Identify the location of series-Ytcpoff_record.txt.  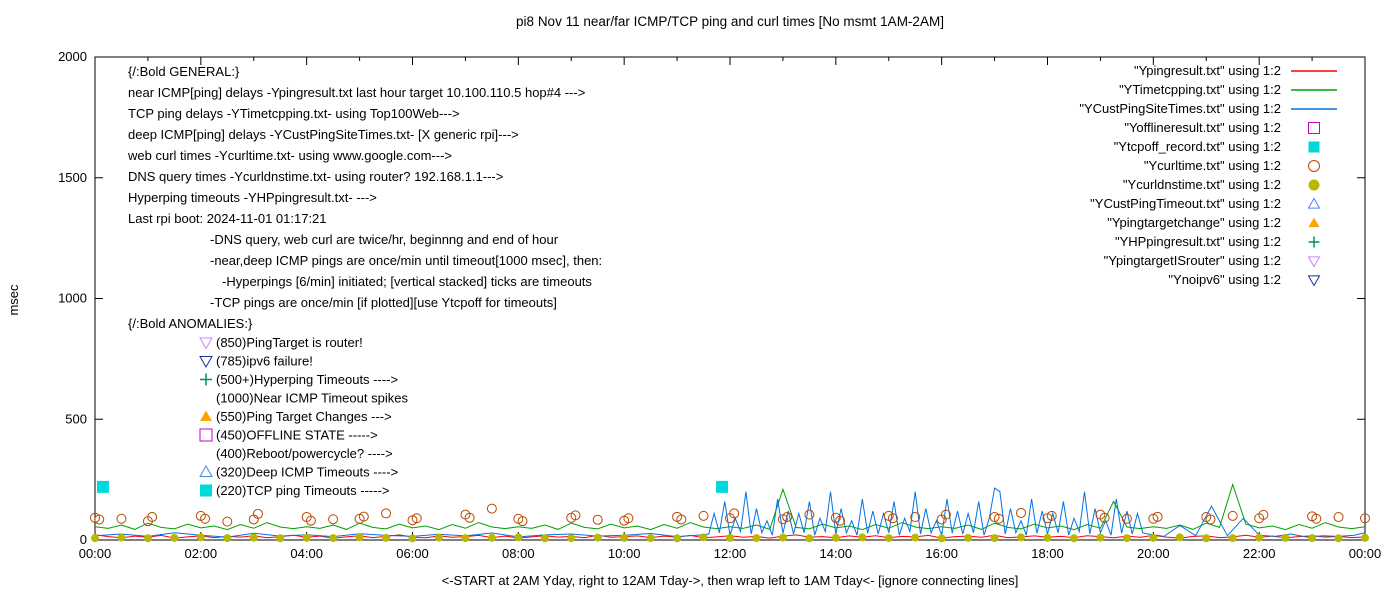
(412, 486).